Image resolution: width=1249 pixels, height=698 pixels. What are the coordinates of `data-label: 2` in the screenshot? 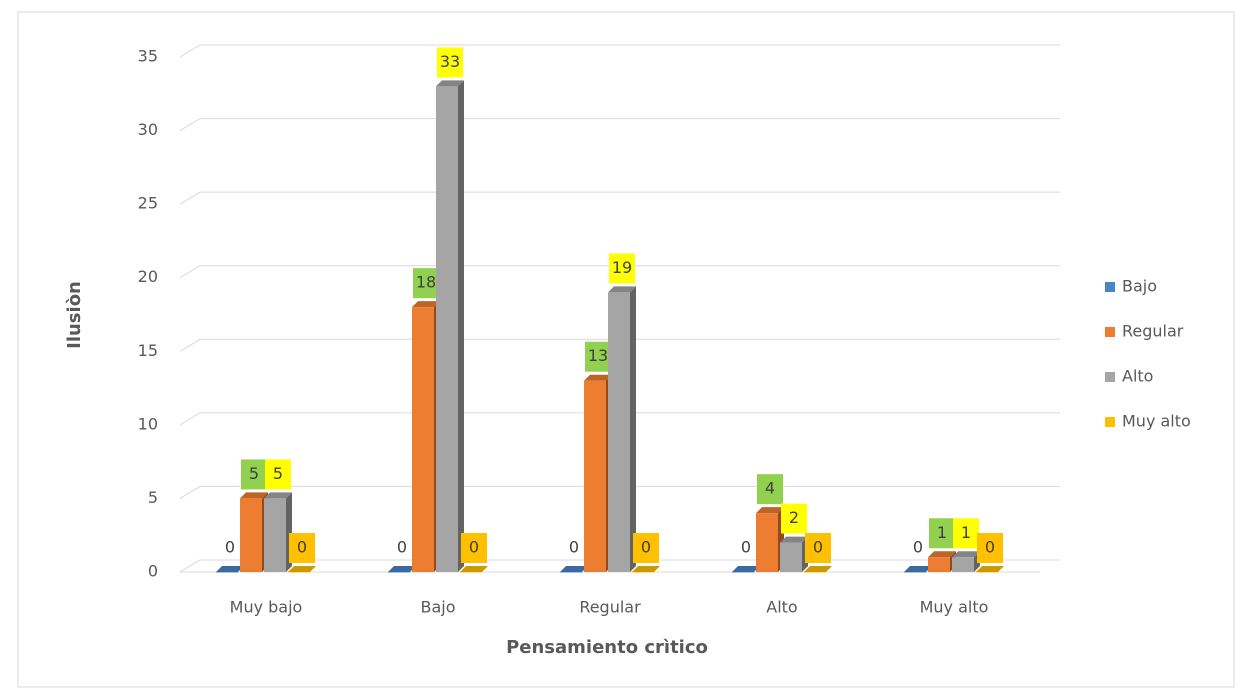 It's located at (794, 517).